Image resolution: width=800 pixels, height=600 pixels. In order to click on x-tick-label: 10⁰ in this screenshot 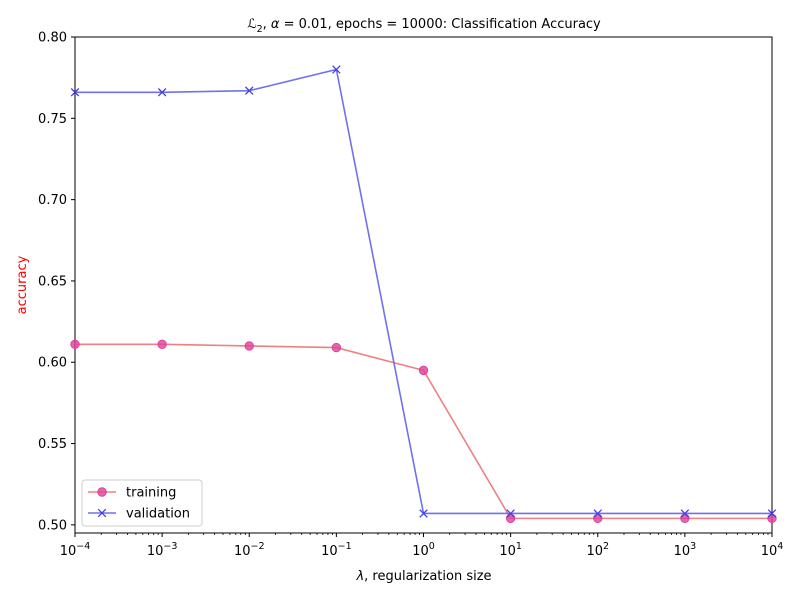, I will do `click(423, 550)`.